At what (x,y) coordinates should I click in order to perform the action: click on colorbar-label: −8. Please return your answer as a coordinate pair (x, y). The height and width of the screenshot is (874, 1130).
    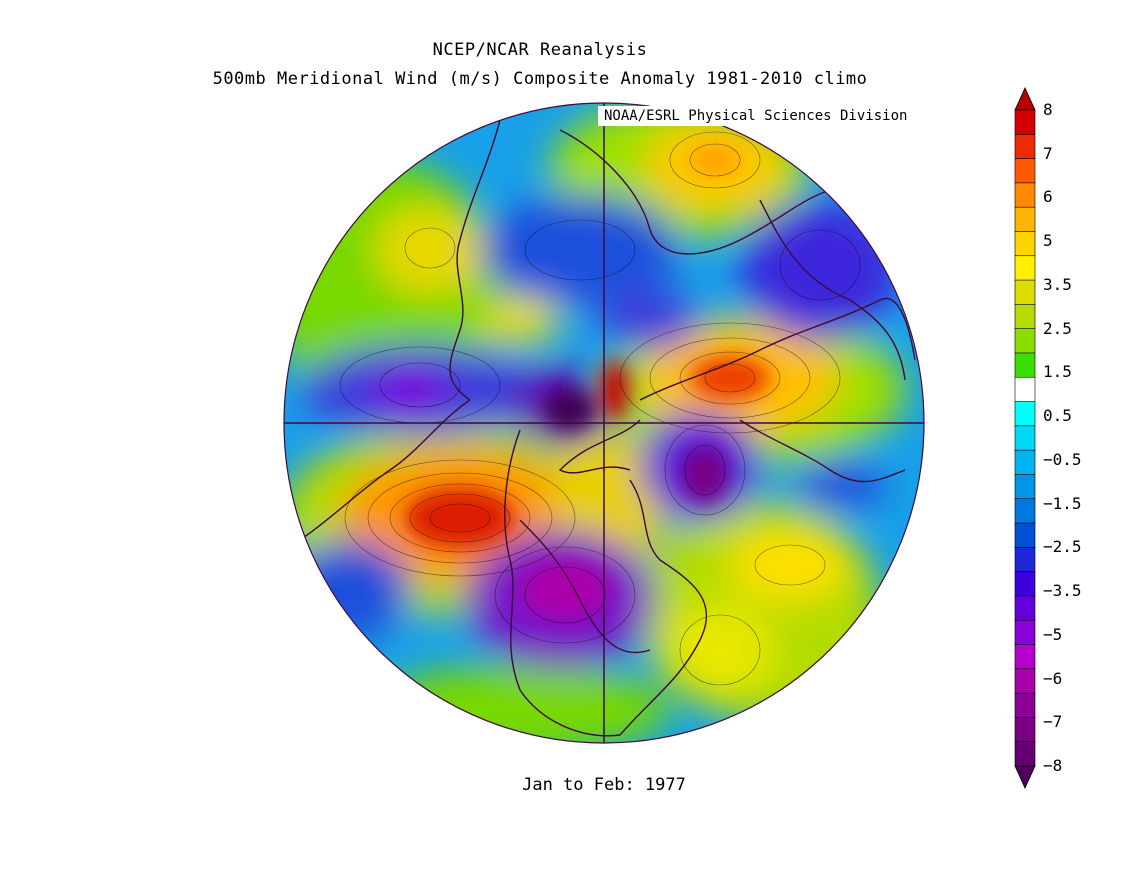
    Looking at the image, I should click on (1053, 765).